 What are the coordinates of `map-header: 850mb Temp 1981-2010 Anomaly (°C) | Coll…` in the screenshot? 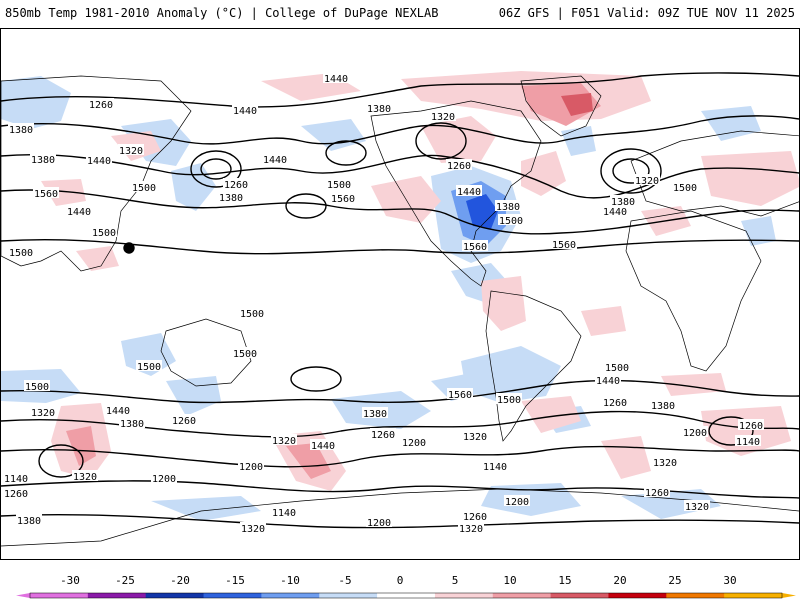 It's located at (400, 14).